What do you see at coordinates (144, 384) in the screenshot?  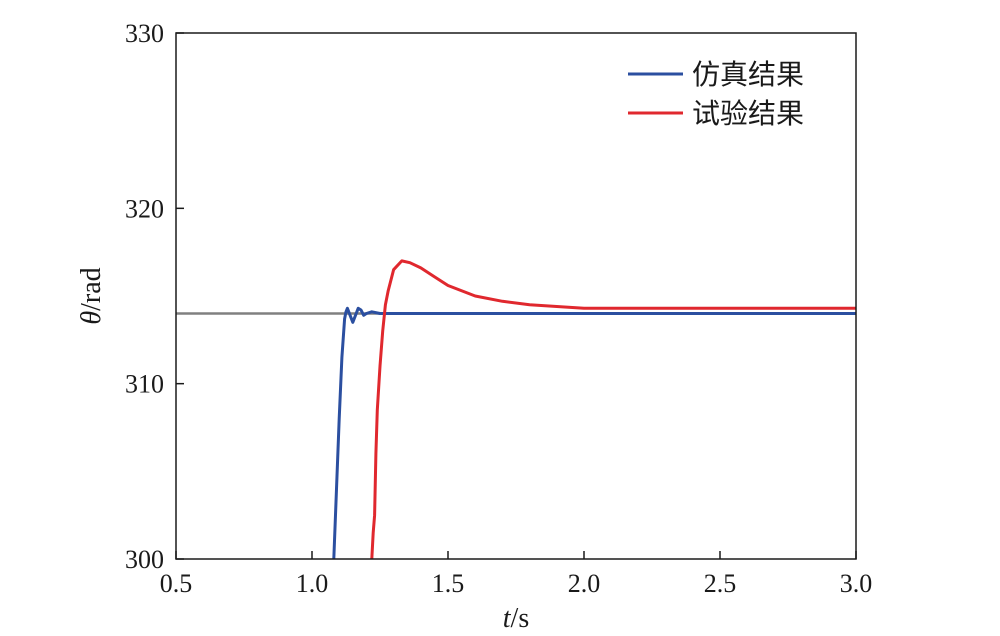 I see `y-tick-label: 310` at bounding box center [144, 384].